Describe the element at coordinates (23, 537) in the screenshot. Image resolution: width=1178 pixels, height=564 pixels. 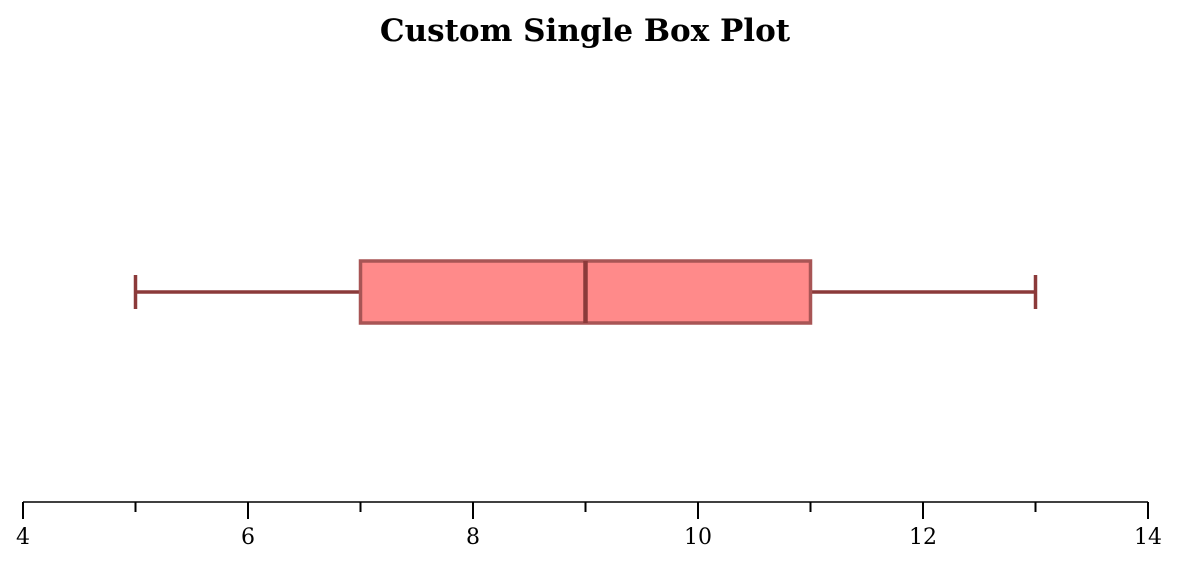
I see `x-tick-label: 4` at that location.